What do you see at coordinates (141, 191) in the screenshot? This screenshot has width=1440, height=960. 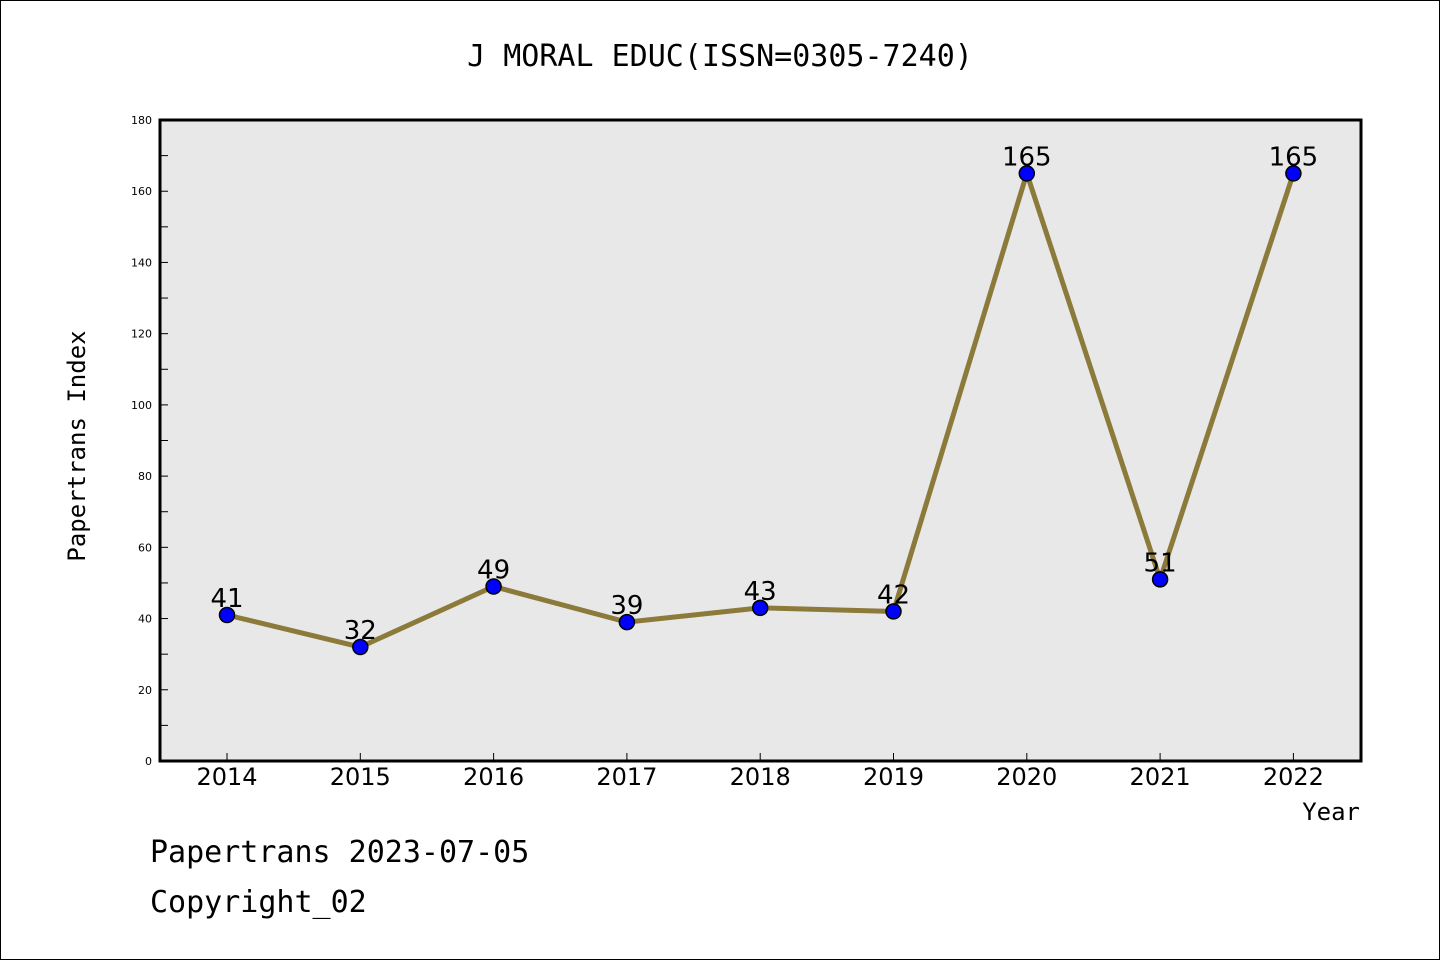 I see `y-tick-label: 160` at bounding box center [141, 191].